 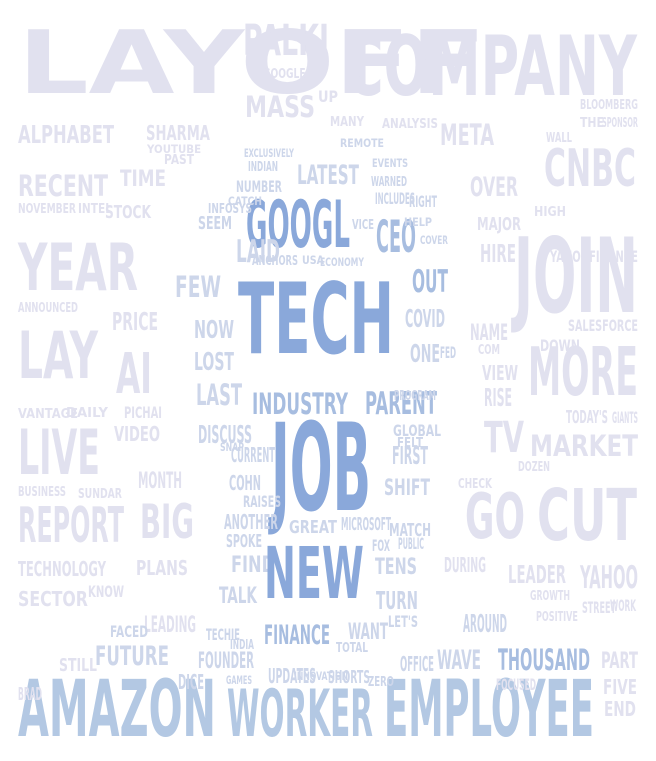 What do you see at coordinates (214, 329) in the screenshot?
I see `word-now: NOW` at bounding box center [214, 329].